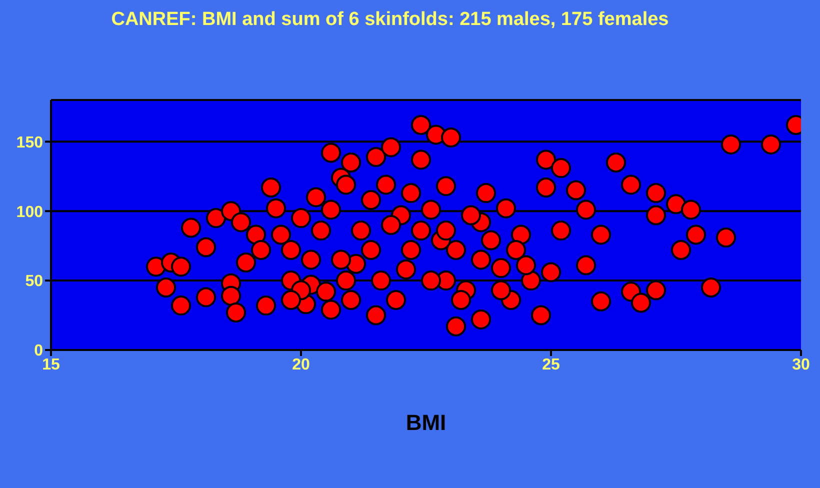  What do you see at coordinates (801, 365) in the screenshot?
I see `x-tick-label: 30` at bounding box center [801, 365].